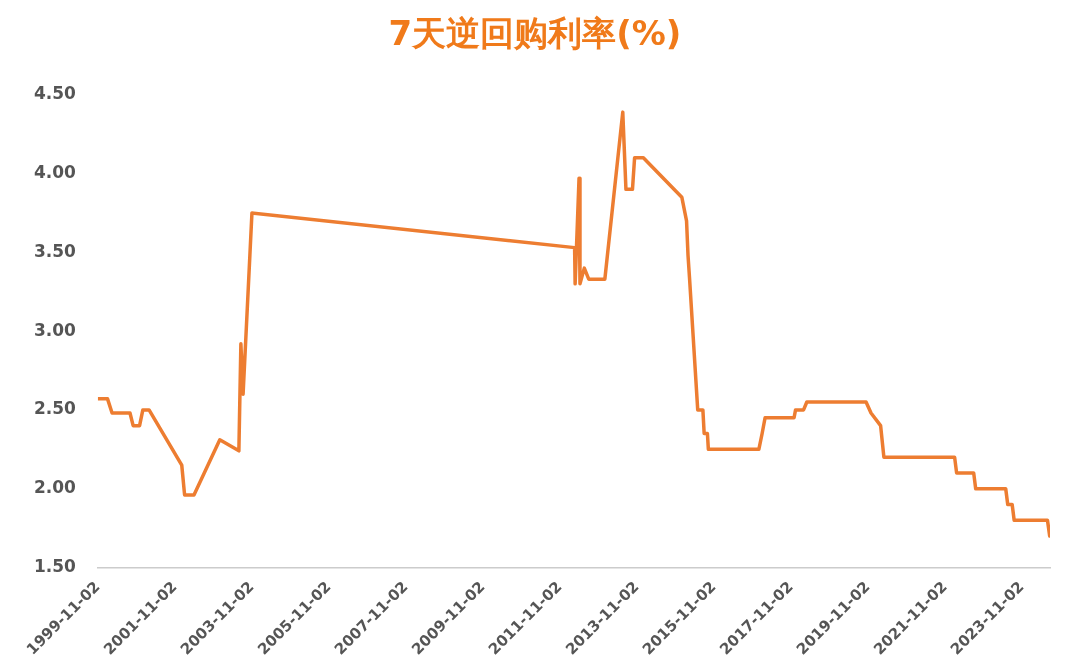 Image resolution: width=1080 pixels, height=672 pixels. I want to click on y-tick-label: 4.00, so click(55, 171).